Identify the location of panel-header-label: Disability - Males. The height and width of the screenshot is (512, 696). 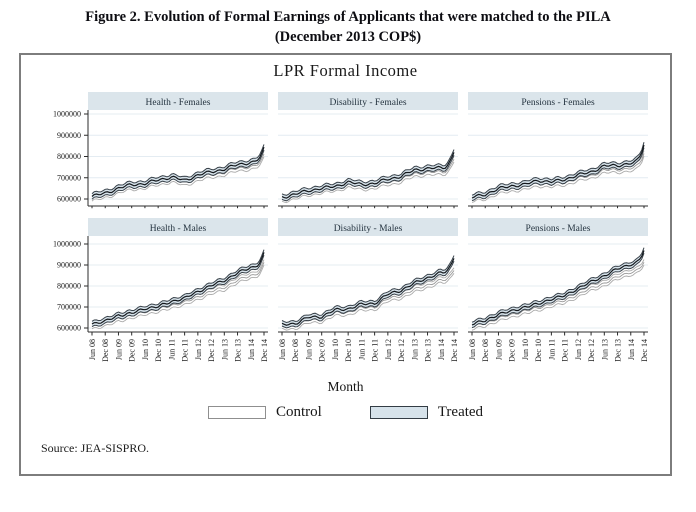
(368, 229).